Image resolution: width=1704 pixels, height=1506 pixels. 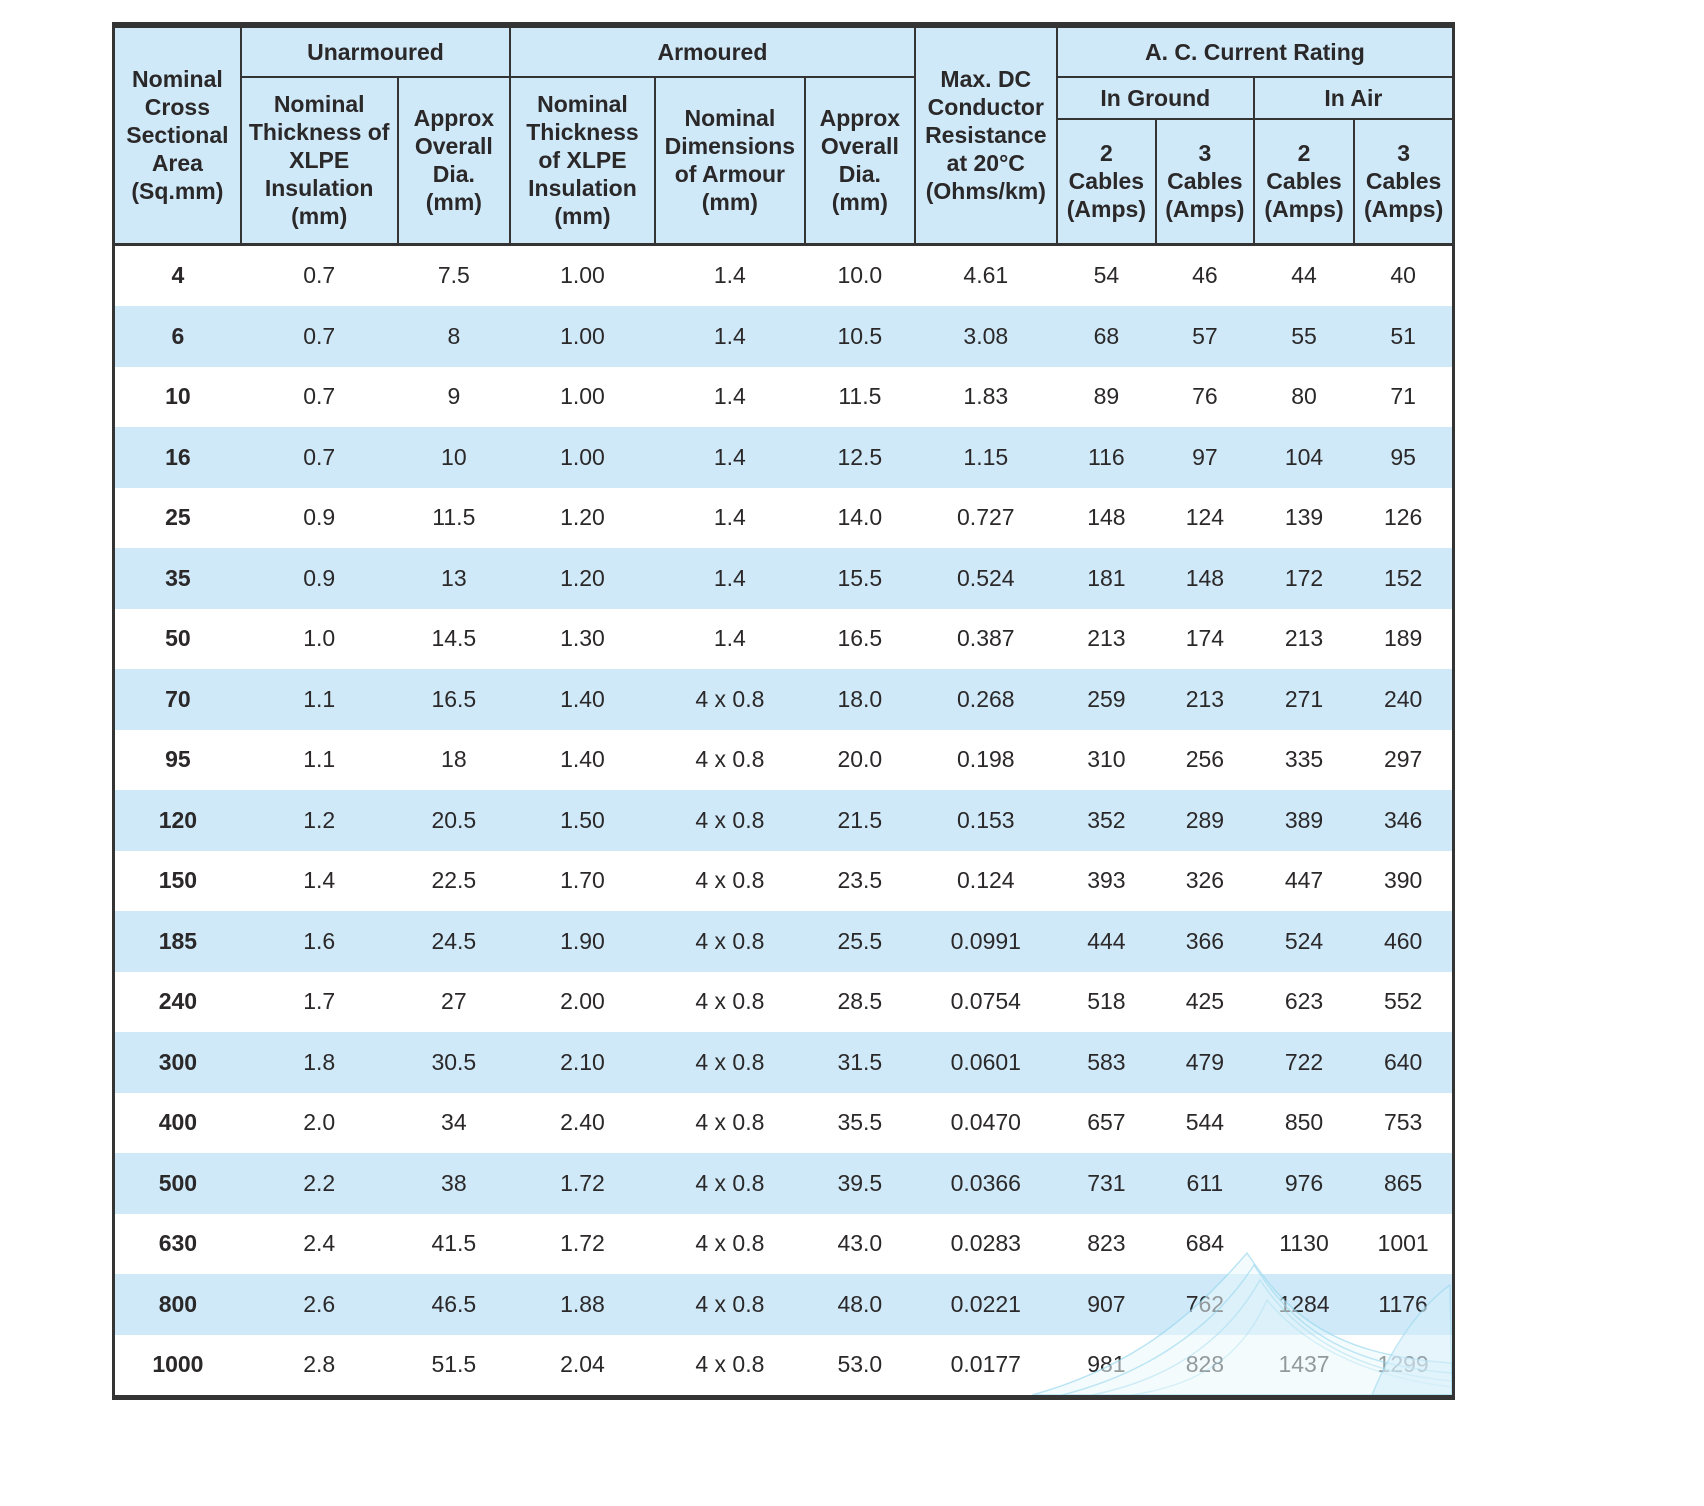 I want to click on cell-unarm-thickness: 2.2, so click(x=319, y=1182).